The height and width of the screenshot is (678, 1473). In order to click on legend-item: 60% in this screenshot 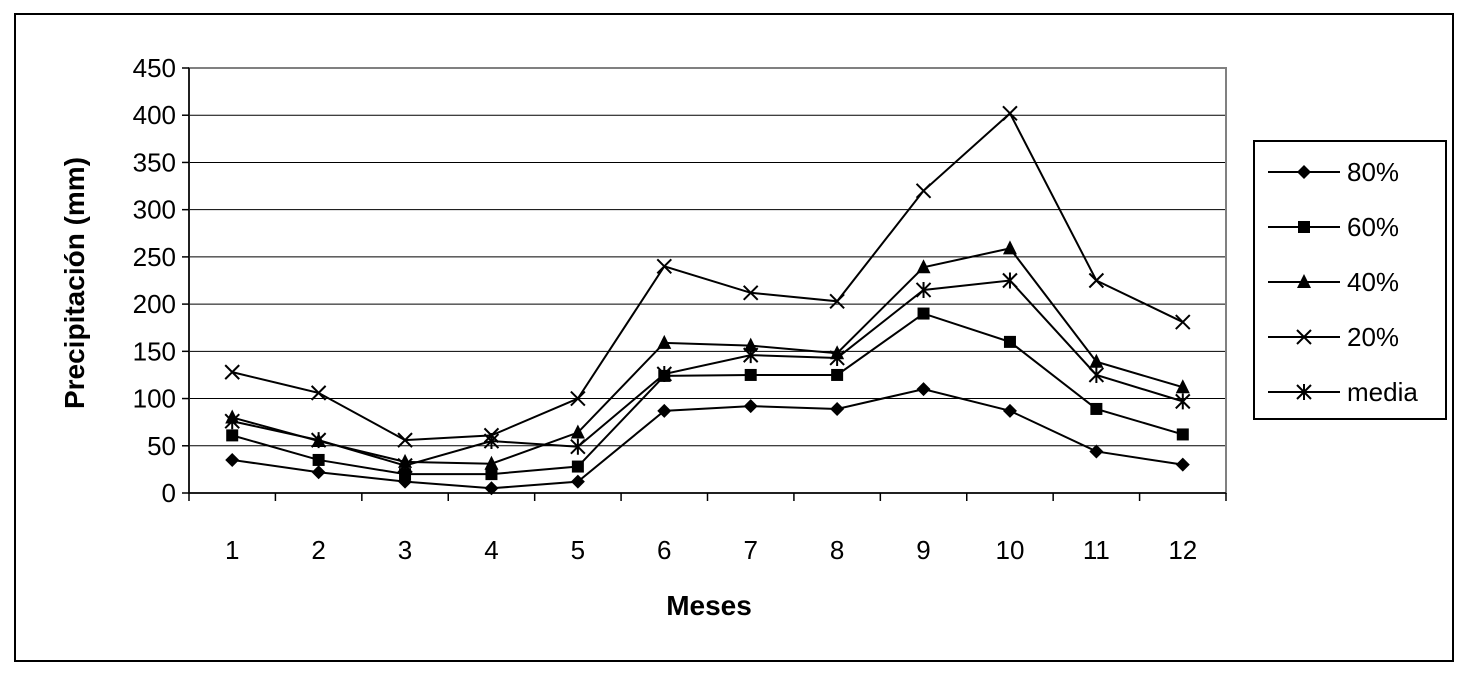, I will do `click(1333, 227)`.